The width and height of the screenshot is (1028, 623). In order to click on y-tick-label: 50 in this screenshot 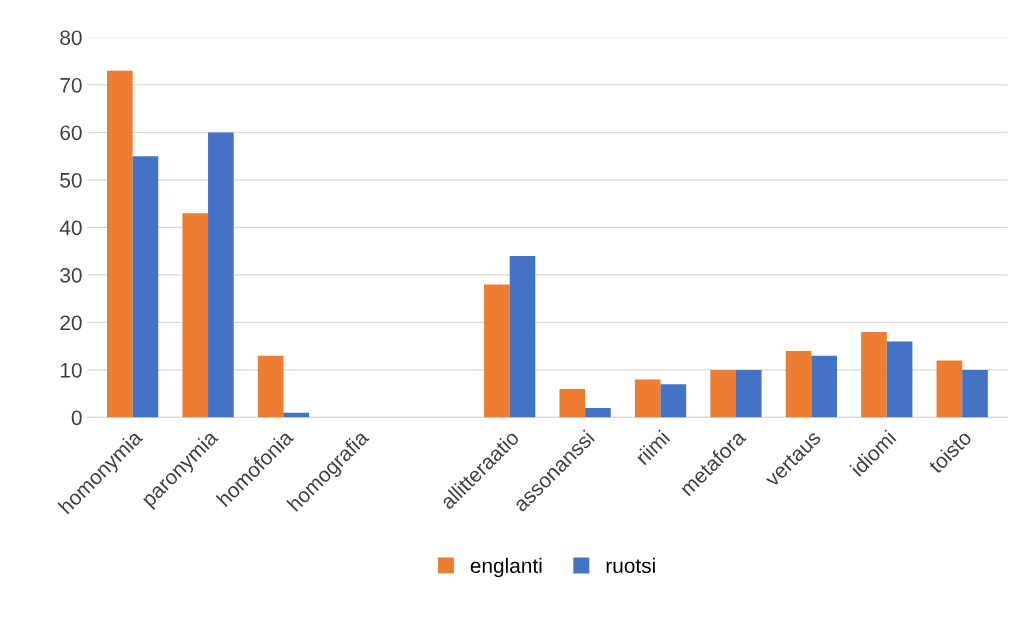, I will do `click(71, 180)`.